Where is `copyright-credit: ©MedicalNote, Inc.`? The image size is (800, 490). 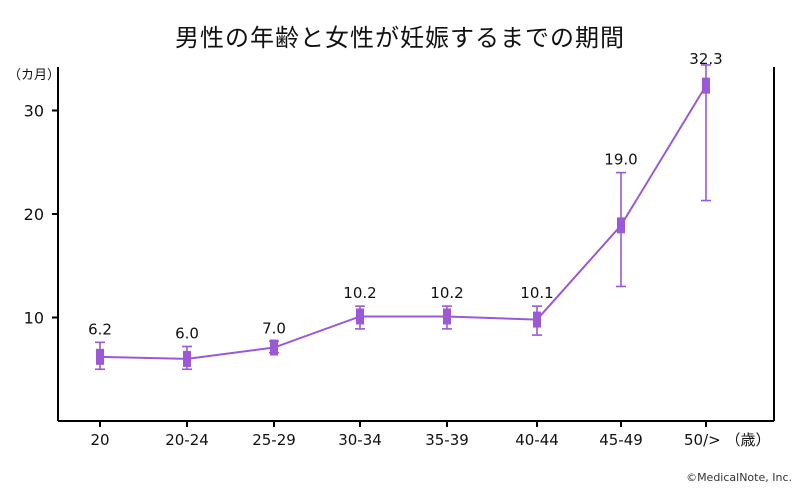 copyright-credit: ©MedicalNote, Inc. is located at coordinates (739, 477).